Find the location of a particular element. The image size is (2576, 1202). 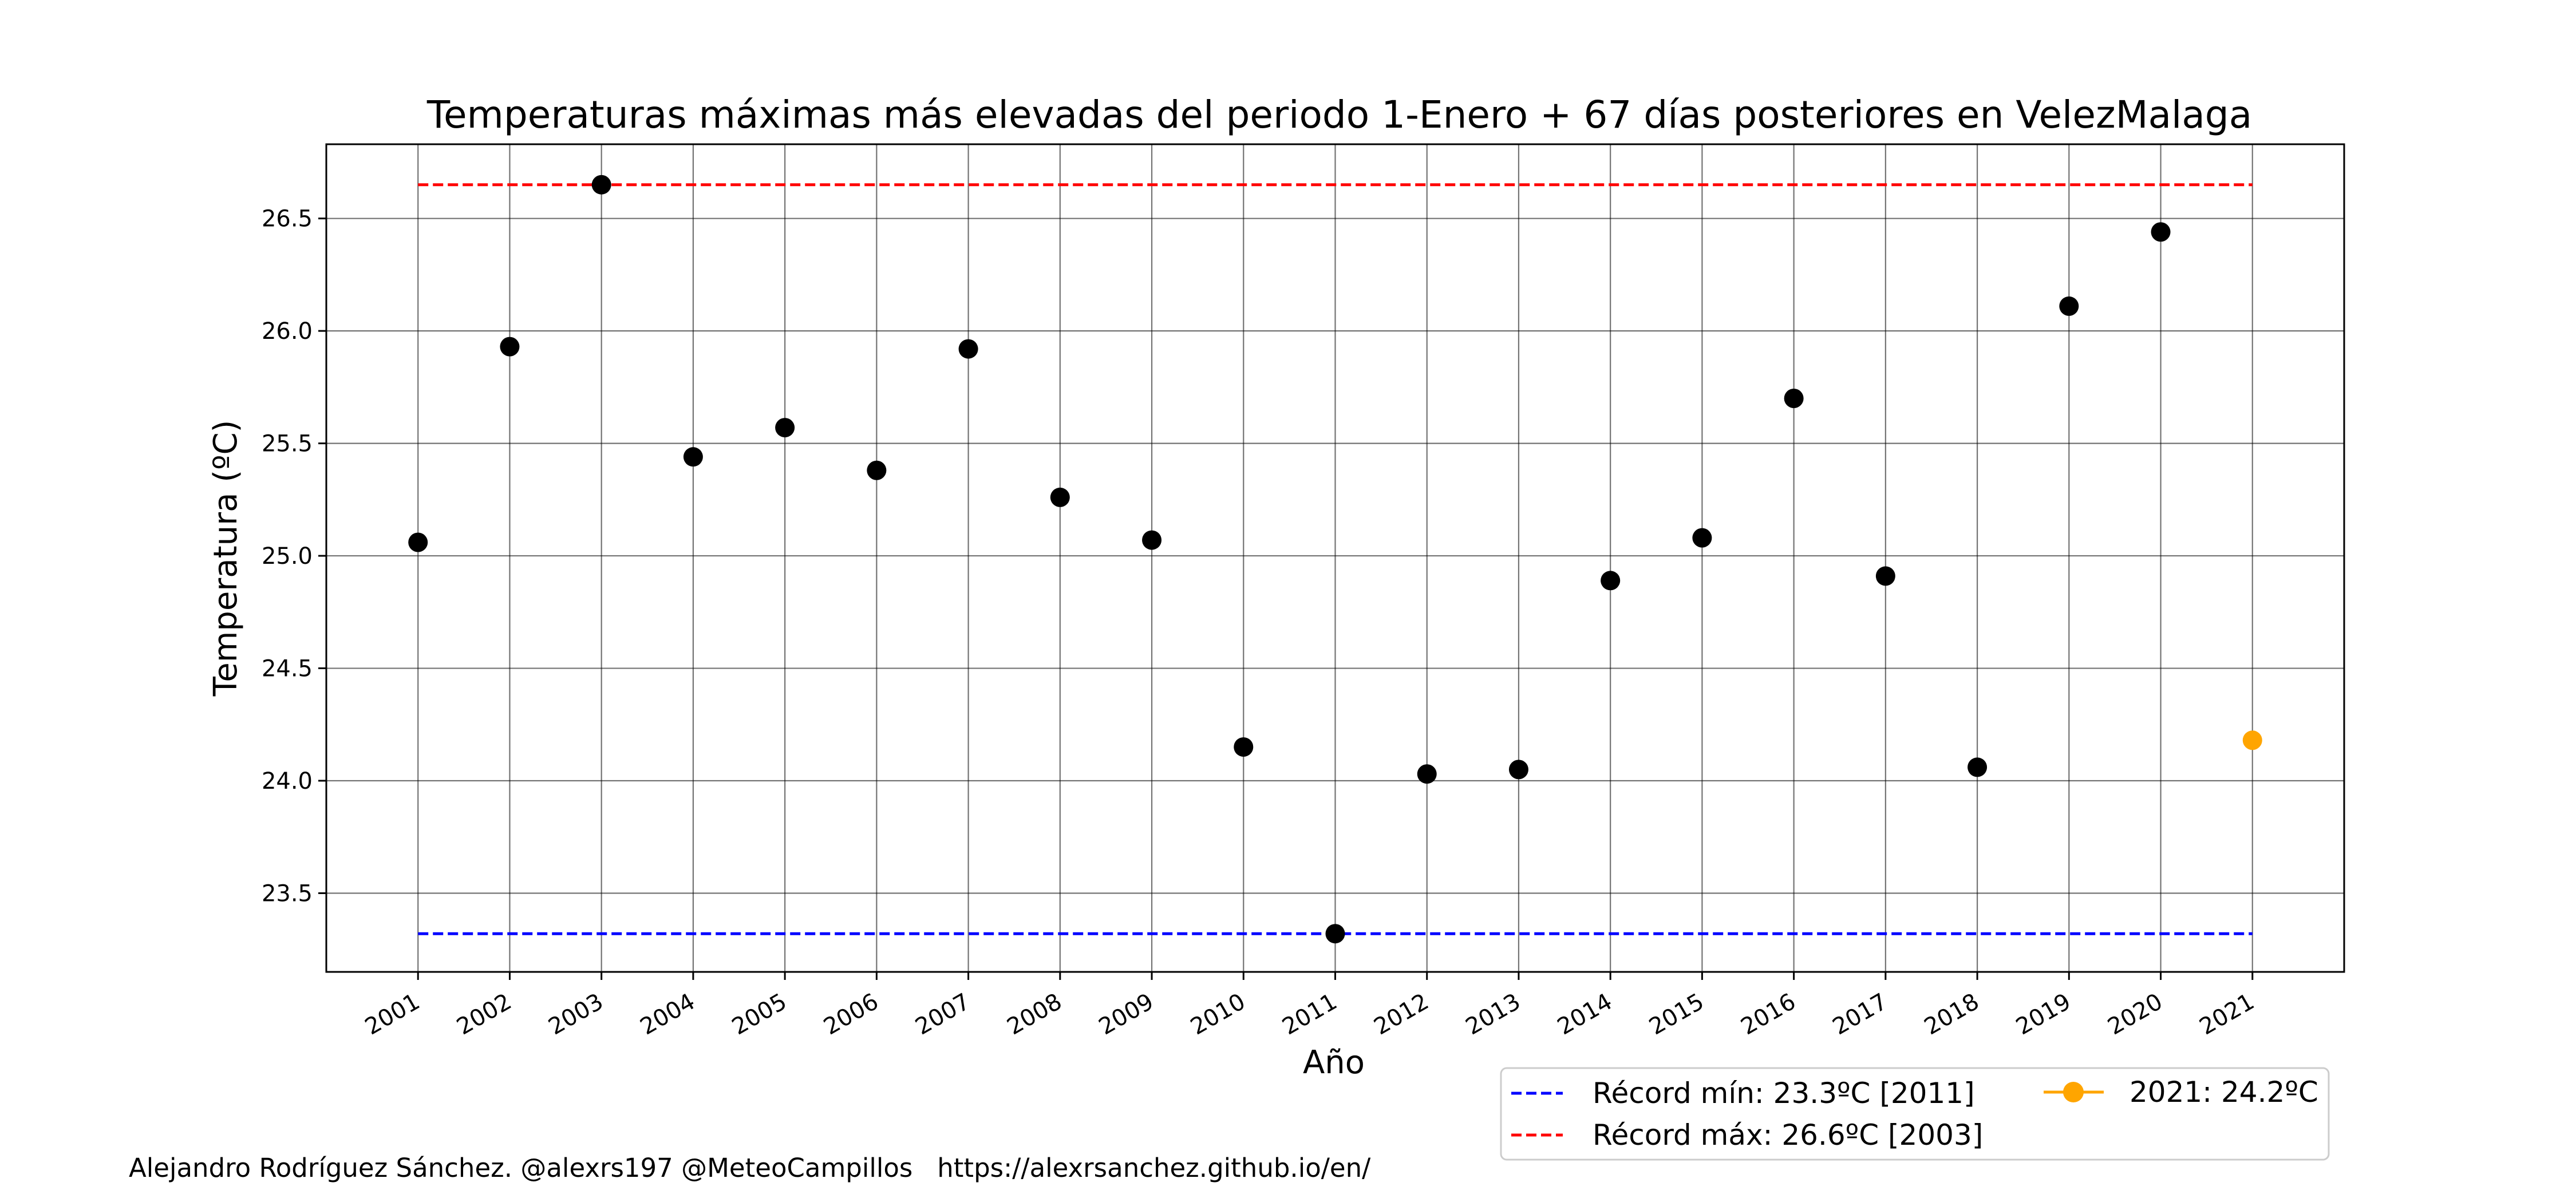

y-tick-label: 23.5 is located at coordinates (287, 893).